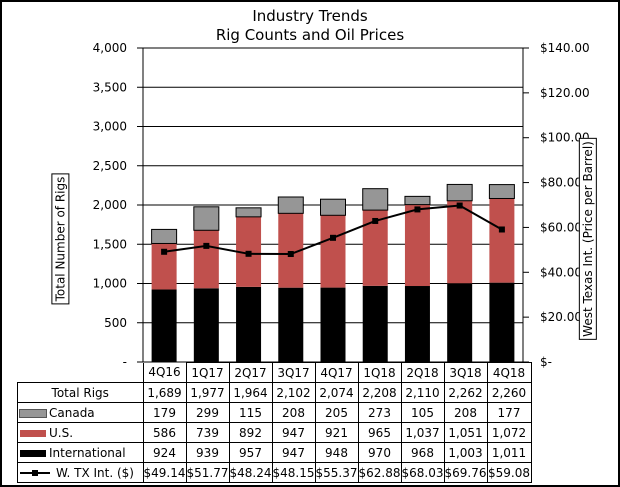 Image resolution: width=620 pixels, height=487 pixels. I want to click on table-cell: $51.77, so click(207, 472).